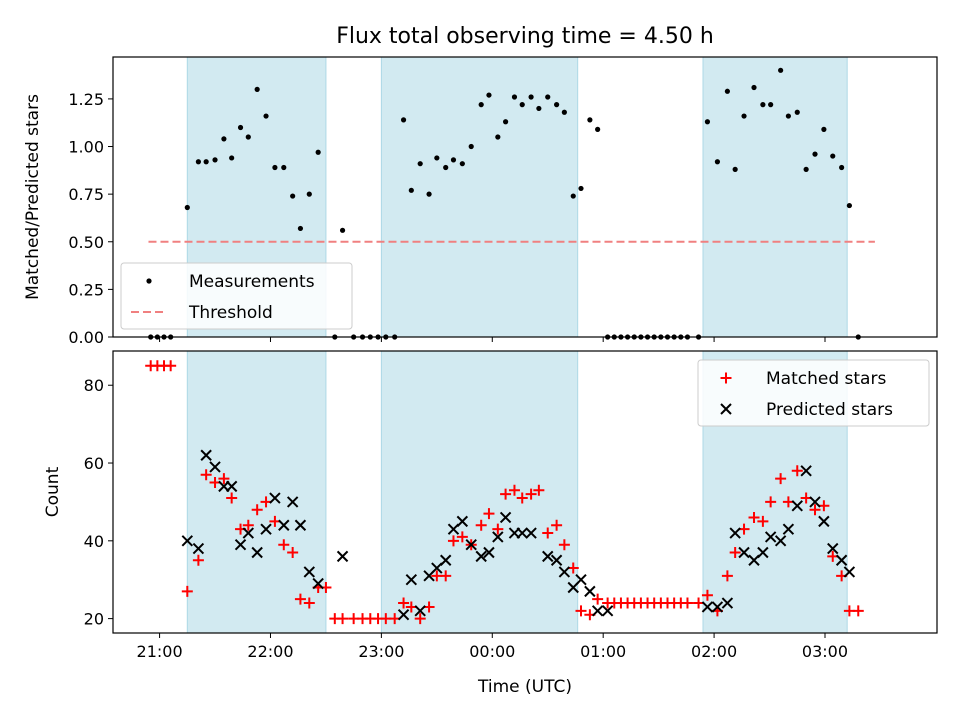 The height and width of the screenshot is (720, 960). Describe the element at coordinates (714, 651) in the screenshot. I see `x-tick-label: 02:00` at that location.